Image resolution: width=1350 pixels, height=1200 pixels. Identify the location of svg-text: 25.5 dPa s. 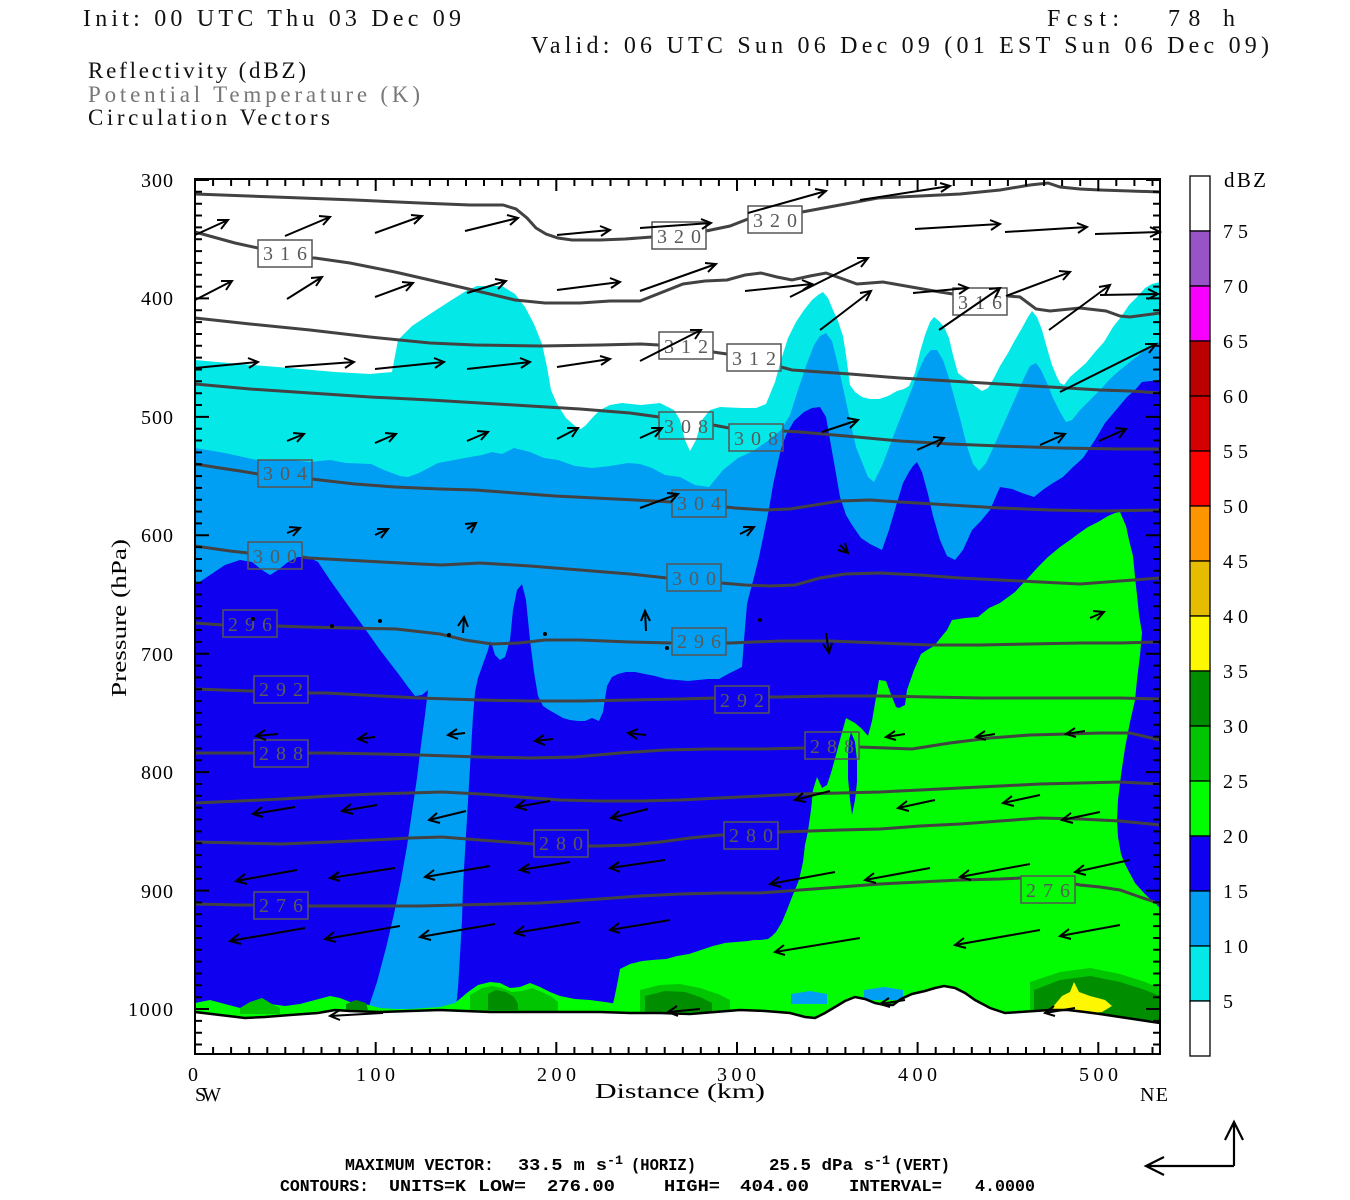
(821, 1166).